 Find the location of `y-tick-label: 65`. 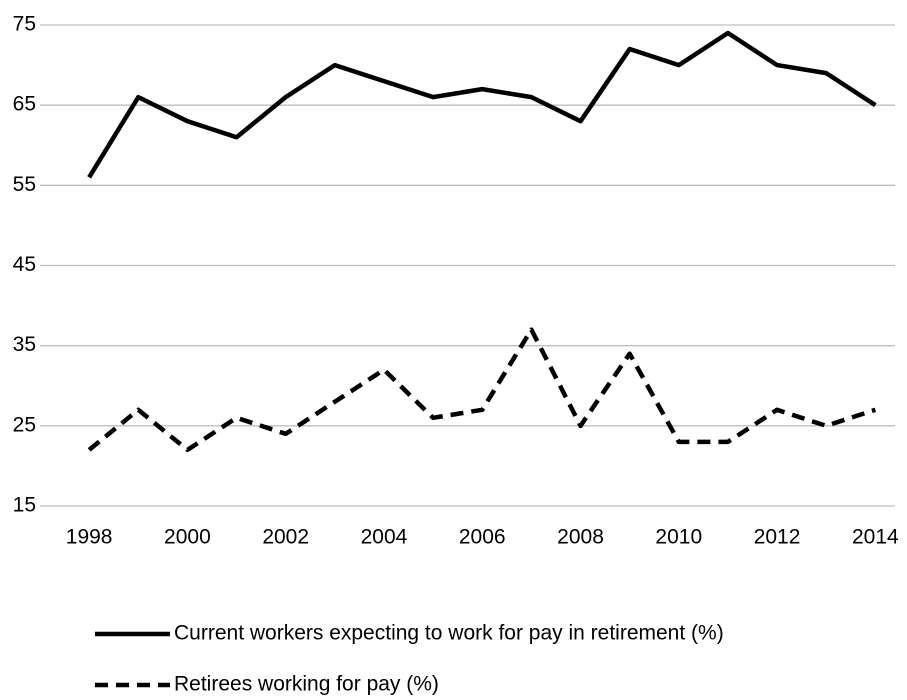

y-tick-label: 65 is located at coordinates (24, 104).